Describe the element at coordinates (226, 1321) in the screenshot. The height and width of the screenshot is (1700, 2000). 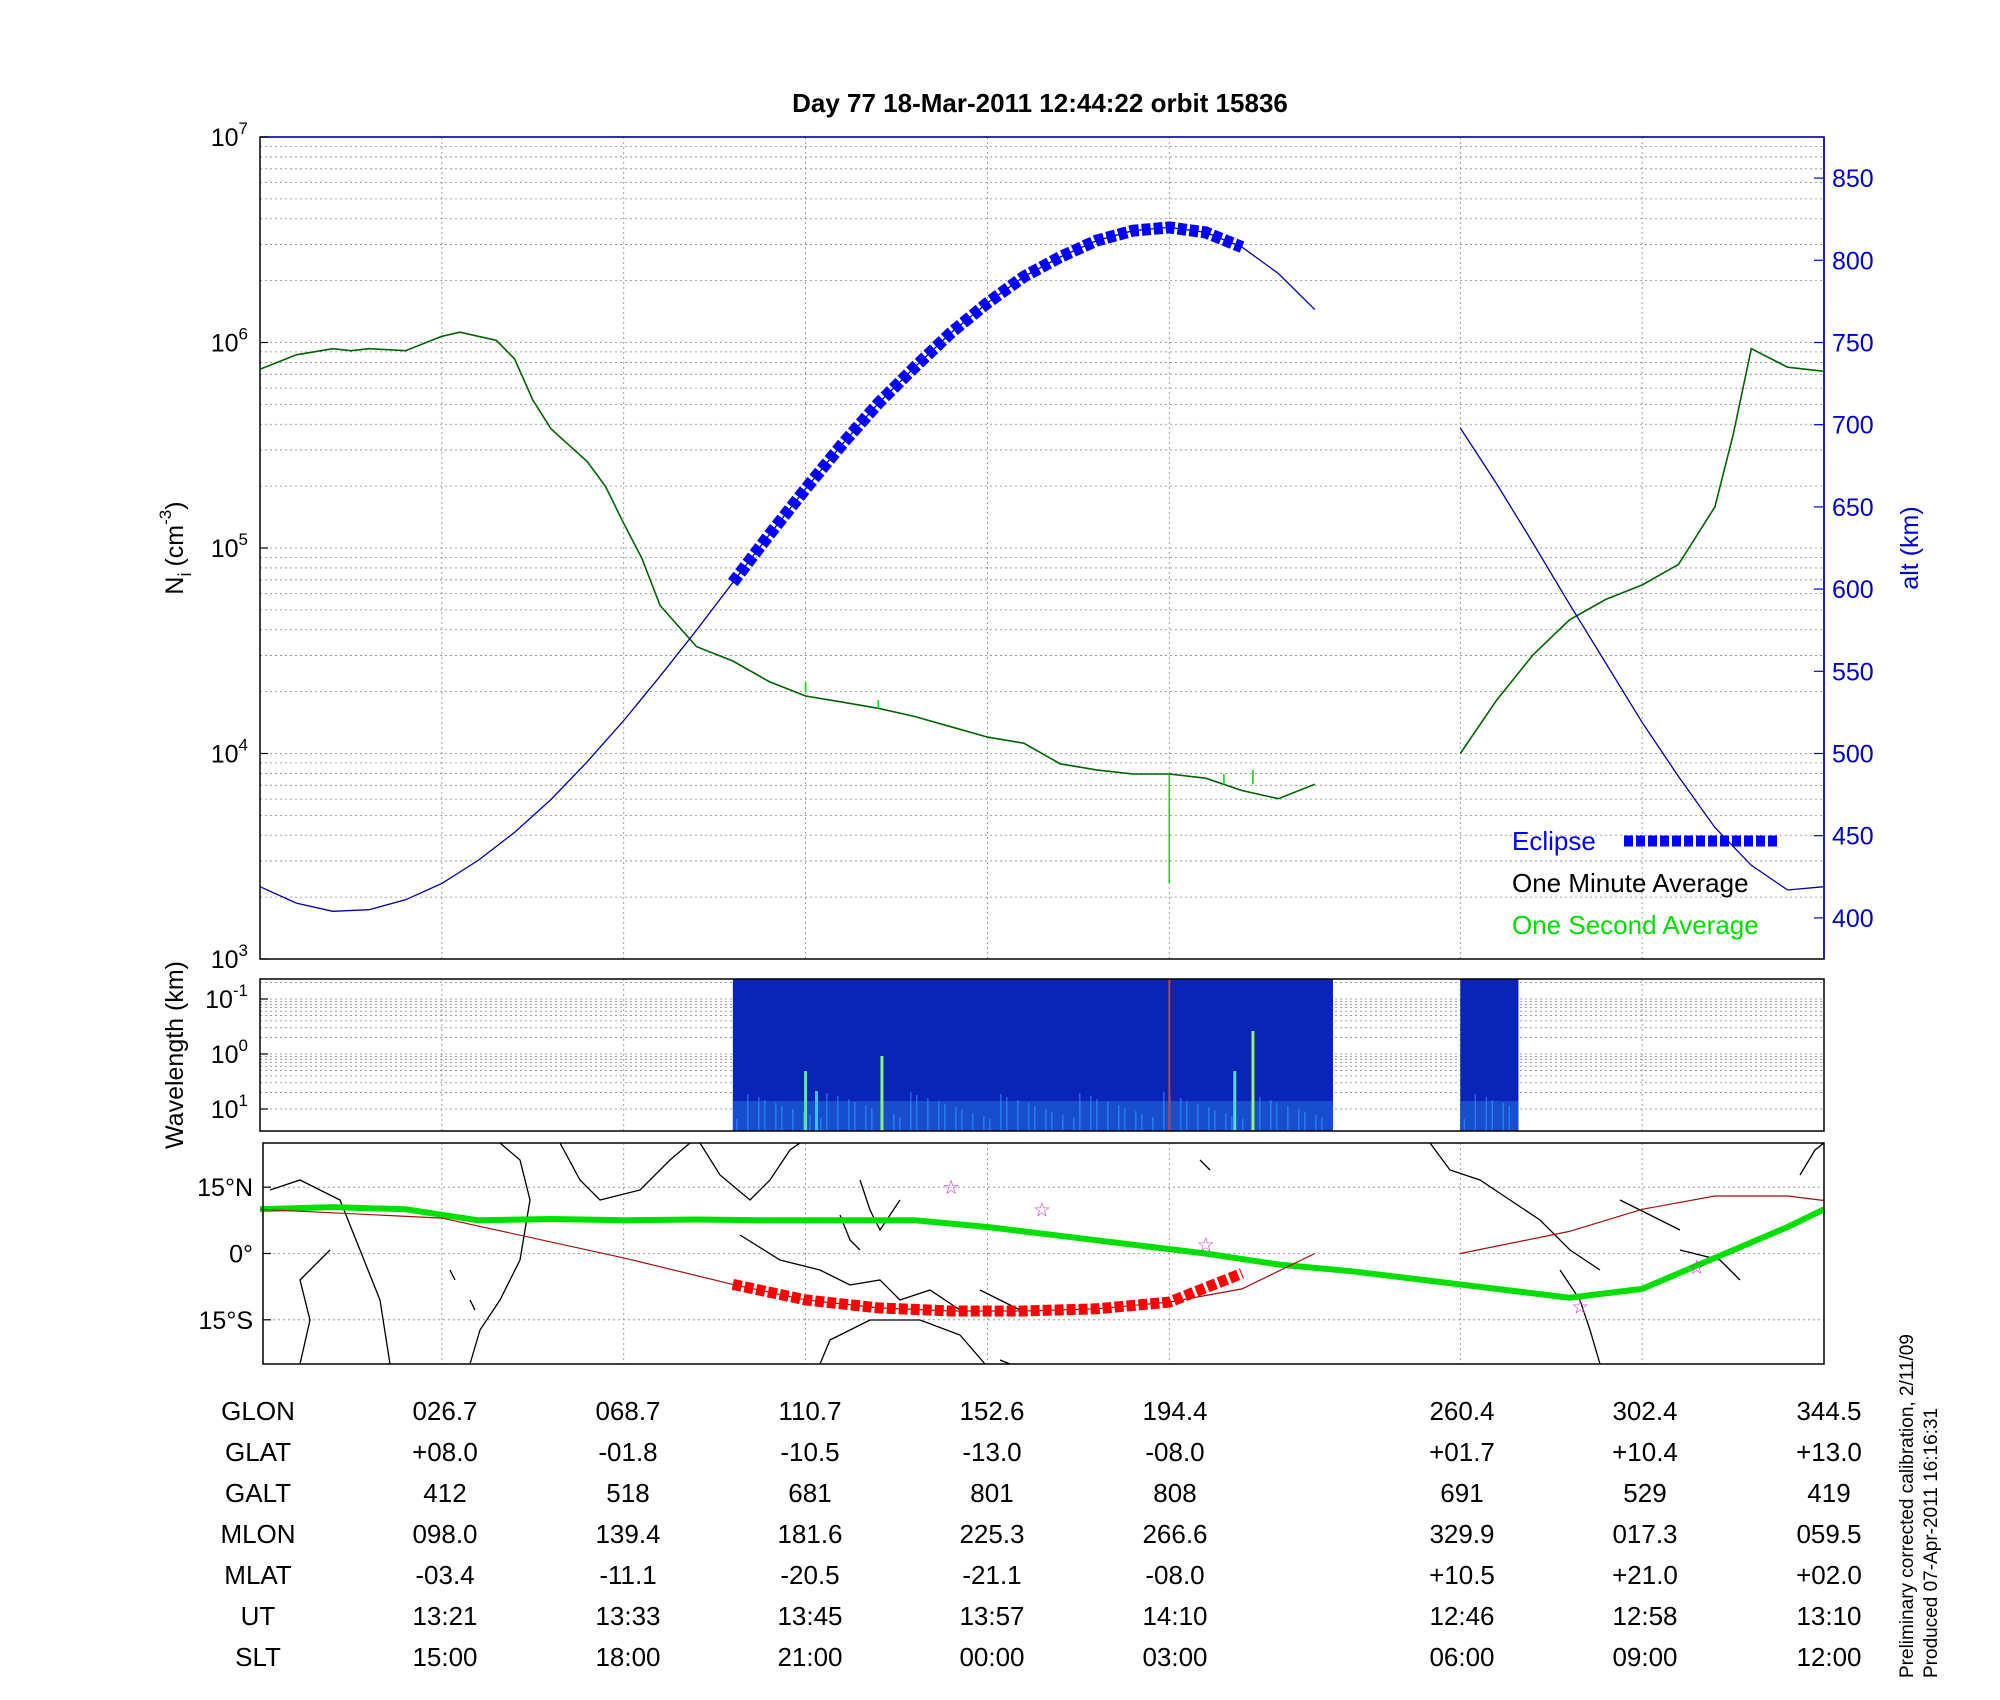
I see `lat-tick-label: 15°S` at that location.